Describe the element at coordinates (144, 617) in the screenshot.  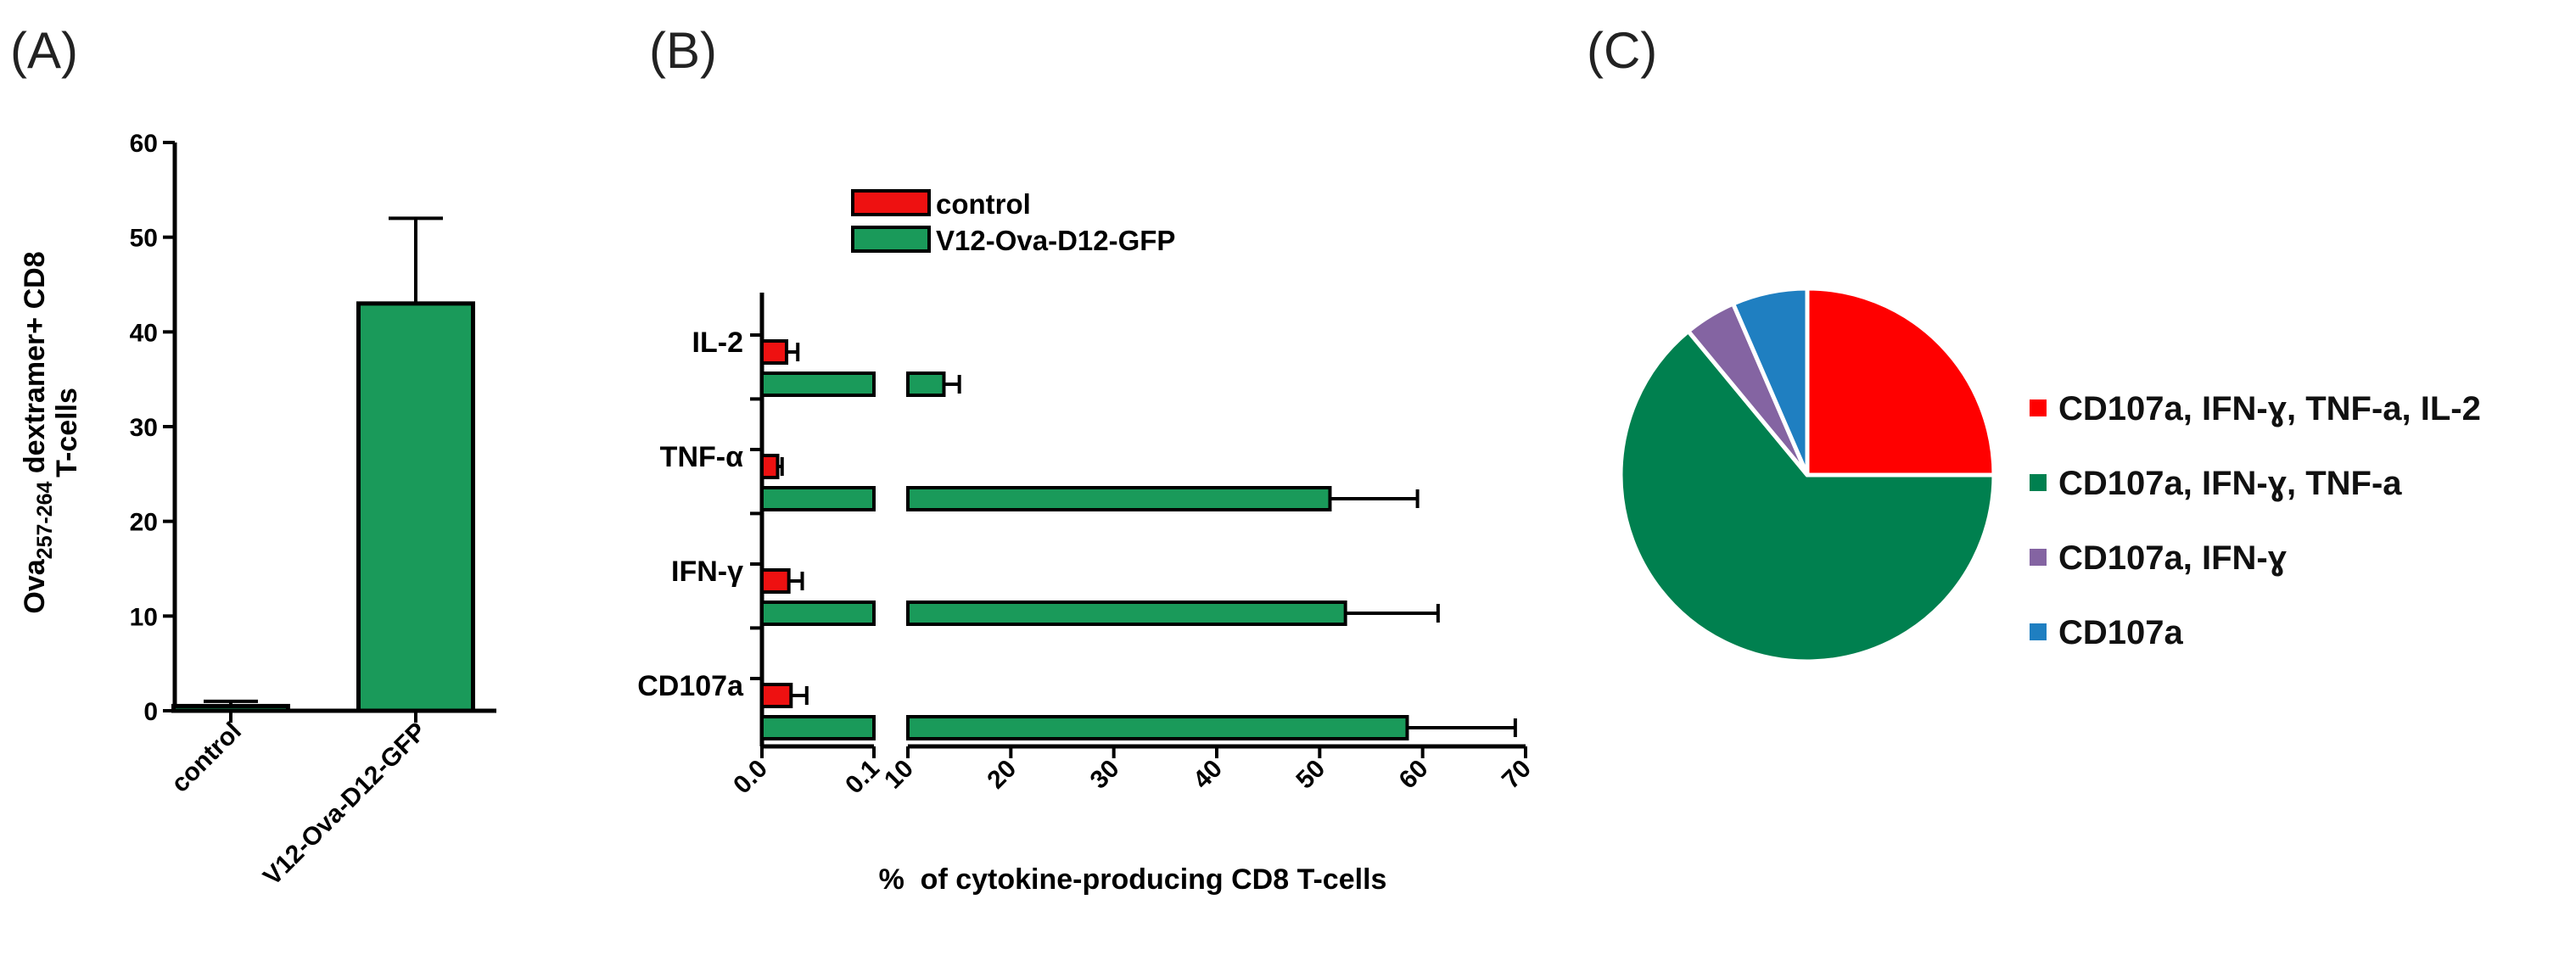
I see `panel-a-y-tick-label: 10` at that location.